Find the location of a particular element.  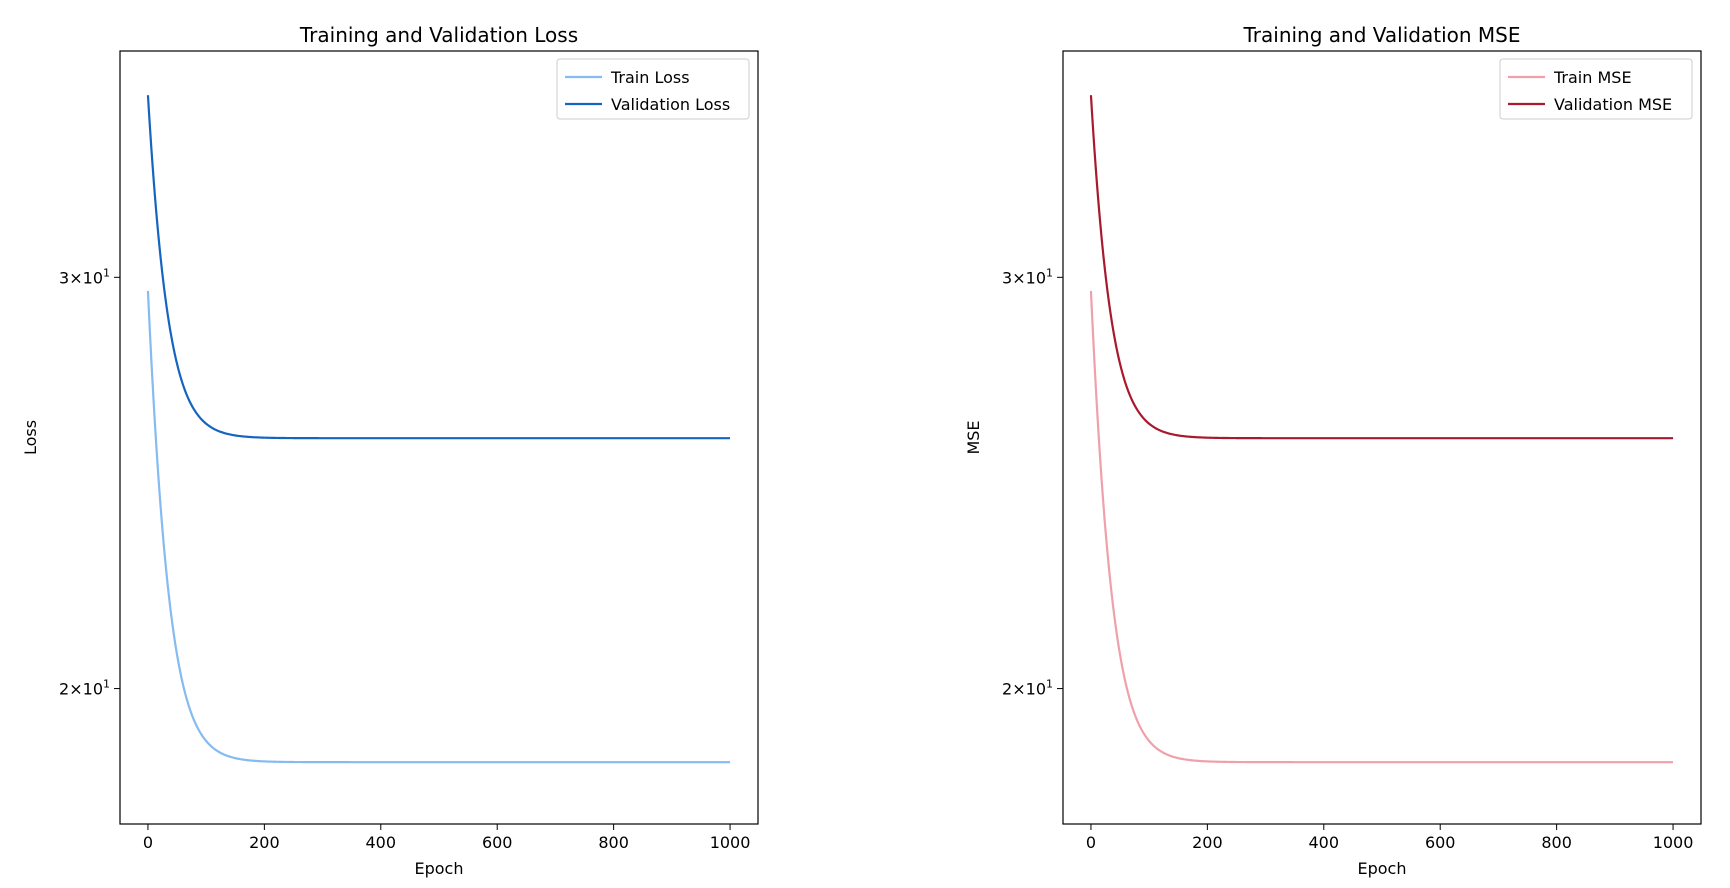

legend: Train MSE Validation MSE is located at coordinates (1596, 89).